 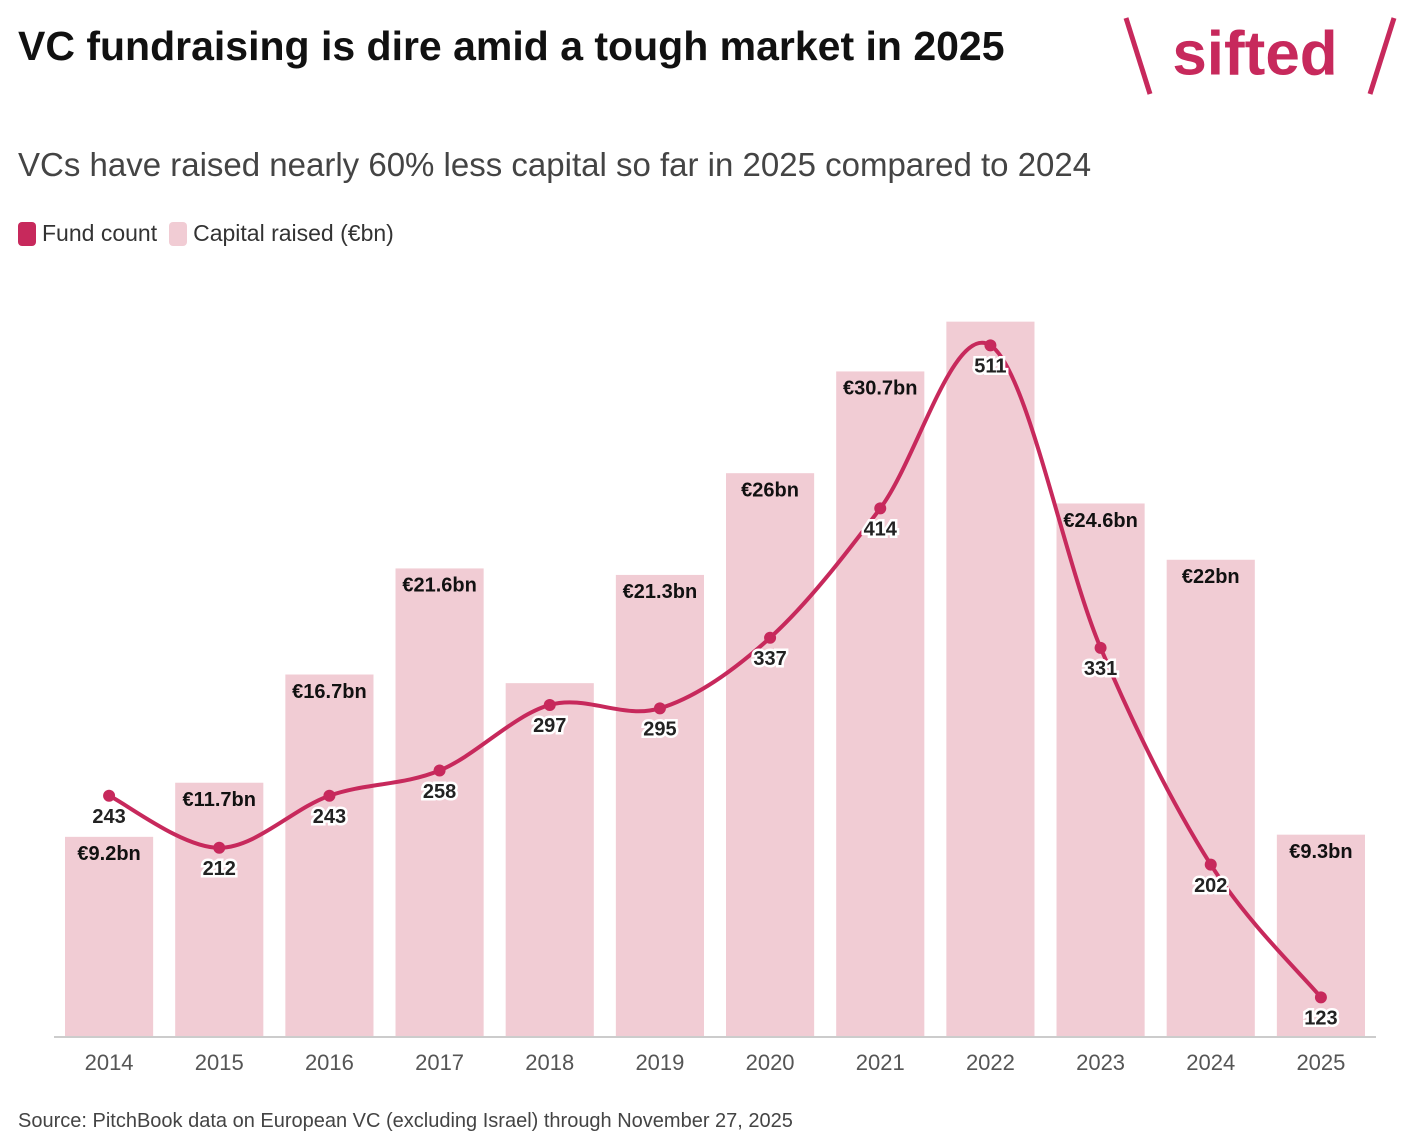 What do you see at coordinates (549, 1062) in the screenshot?
I see `x-tick-label: 2018` at bounding box center [549, 1062].